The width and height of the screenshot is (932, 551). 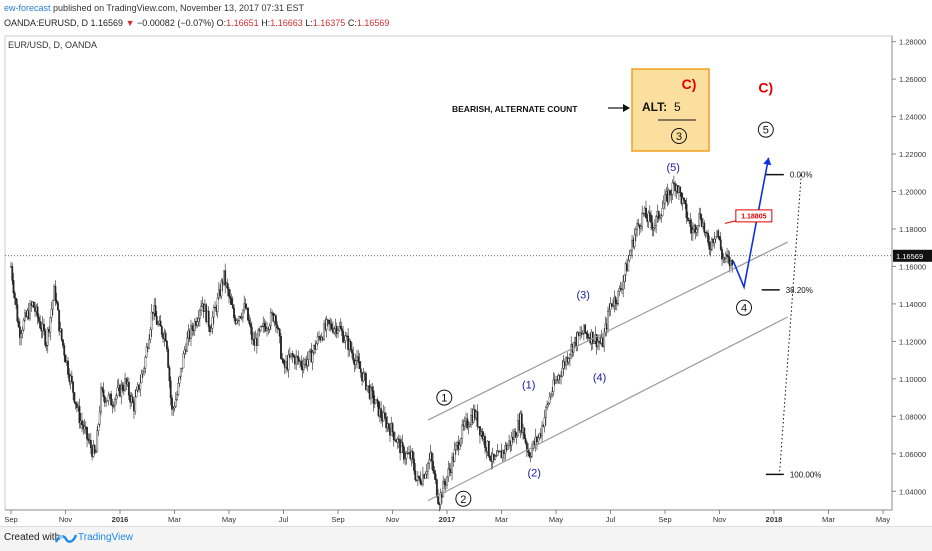 What do you see at coordinates (27, 8) in the screenshot?
I see `author-link: ew-forecast` at bounding box center [27, 8].